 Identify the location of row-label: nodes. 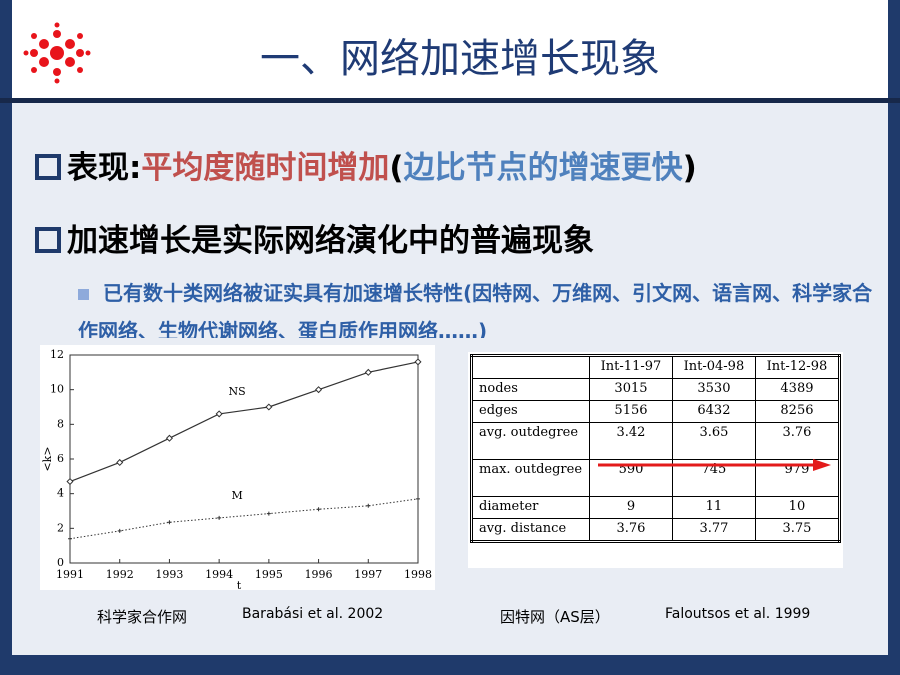
(530, 389).